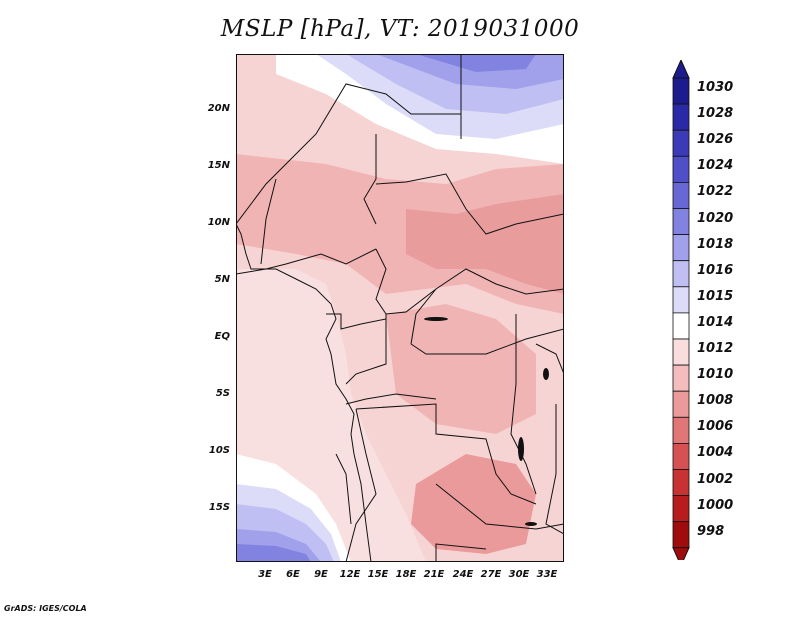  What do you see at coordinates (222, 336) in the screenshot?
I see `lat-label: EQ` at bounding box center [222, 336].